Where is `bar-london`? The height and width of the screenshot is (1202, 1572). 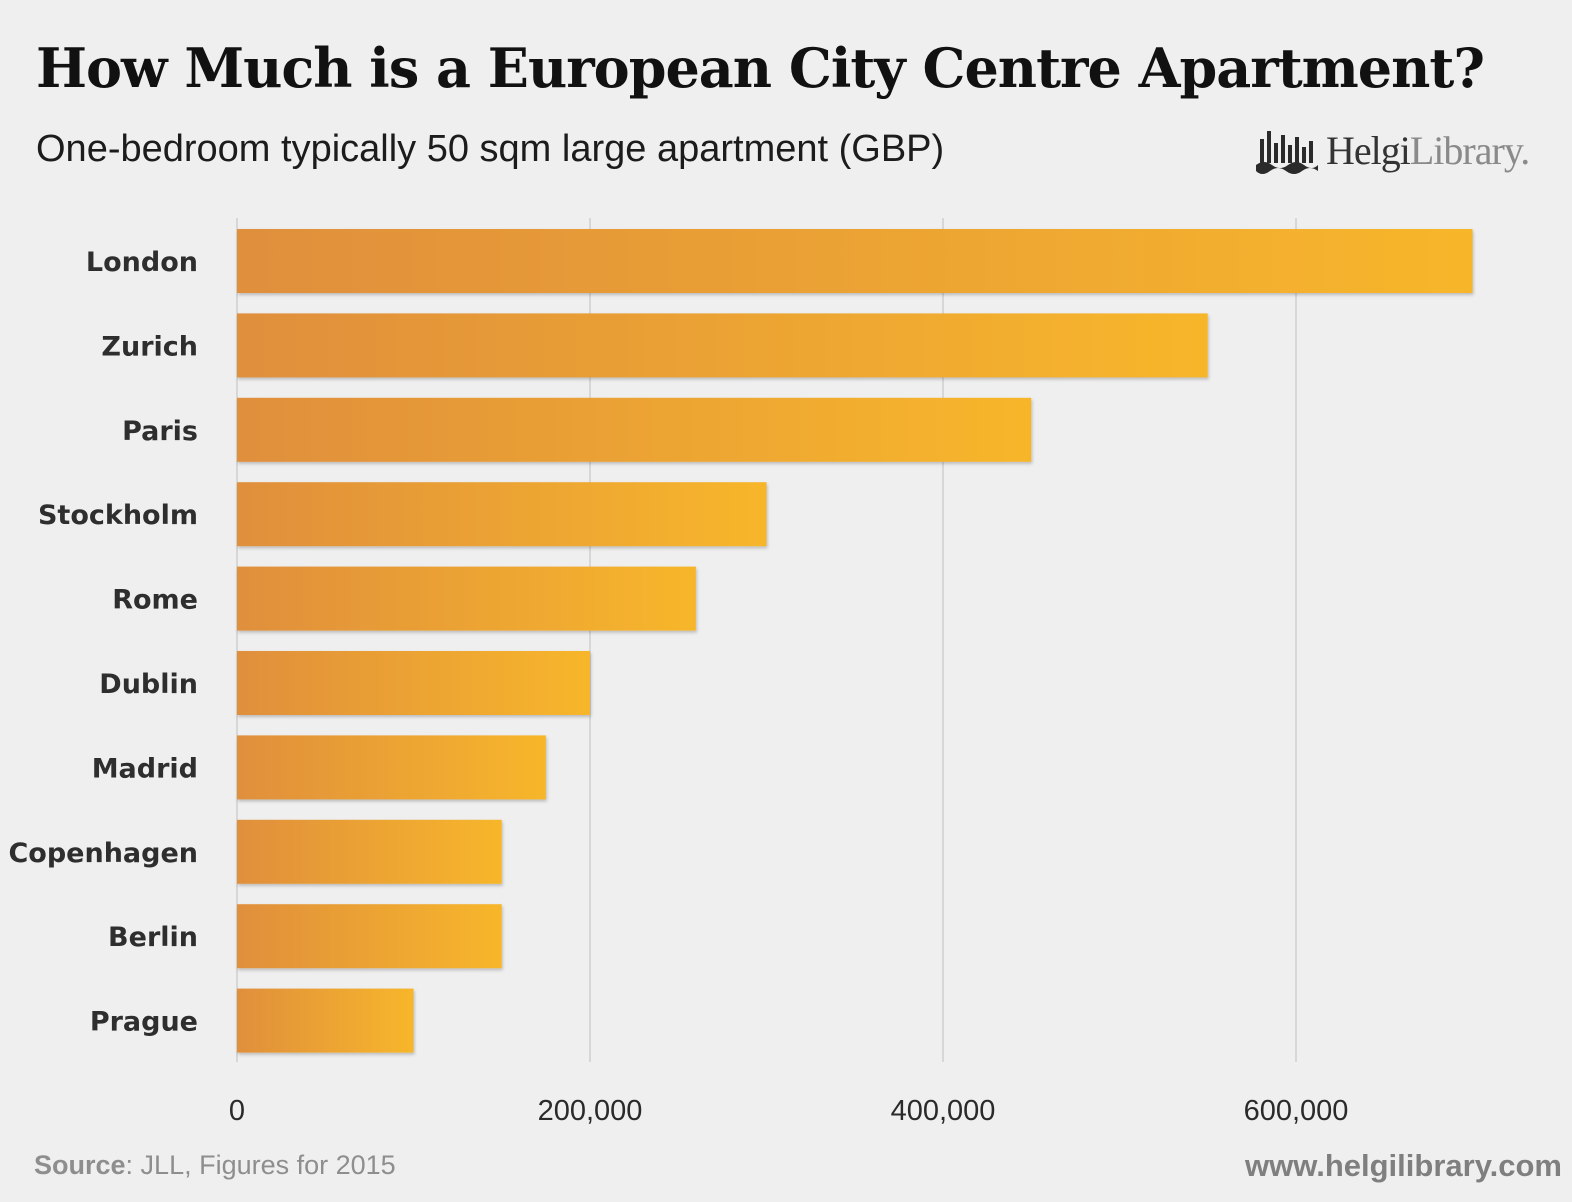 bar-london is located at coordinates (855, 261).